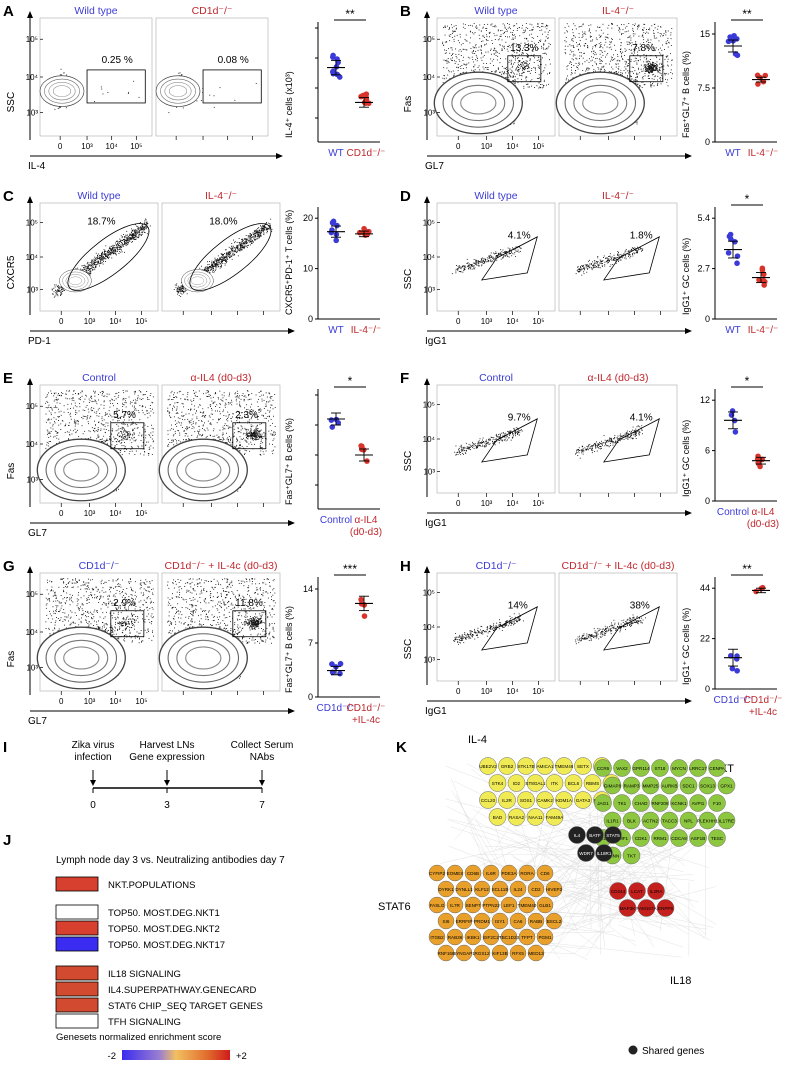 The image size is (787, 1071). Describe the element at coordinates (11, 102) in the screenshot. I see `y-axis-label: SSC` at that location.